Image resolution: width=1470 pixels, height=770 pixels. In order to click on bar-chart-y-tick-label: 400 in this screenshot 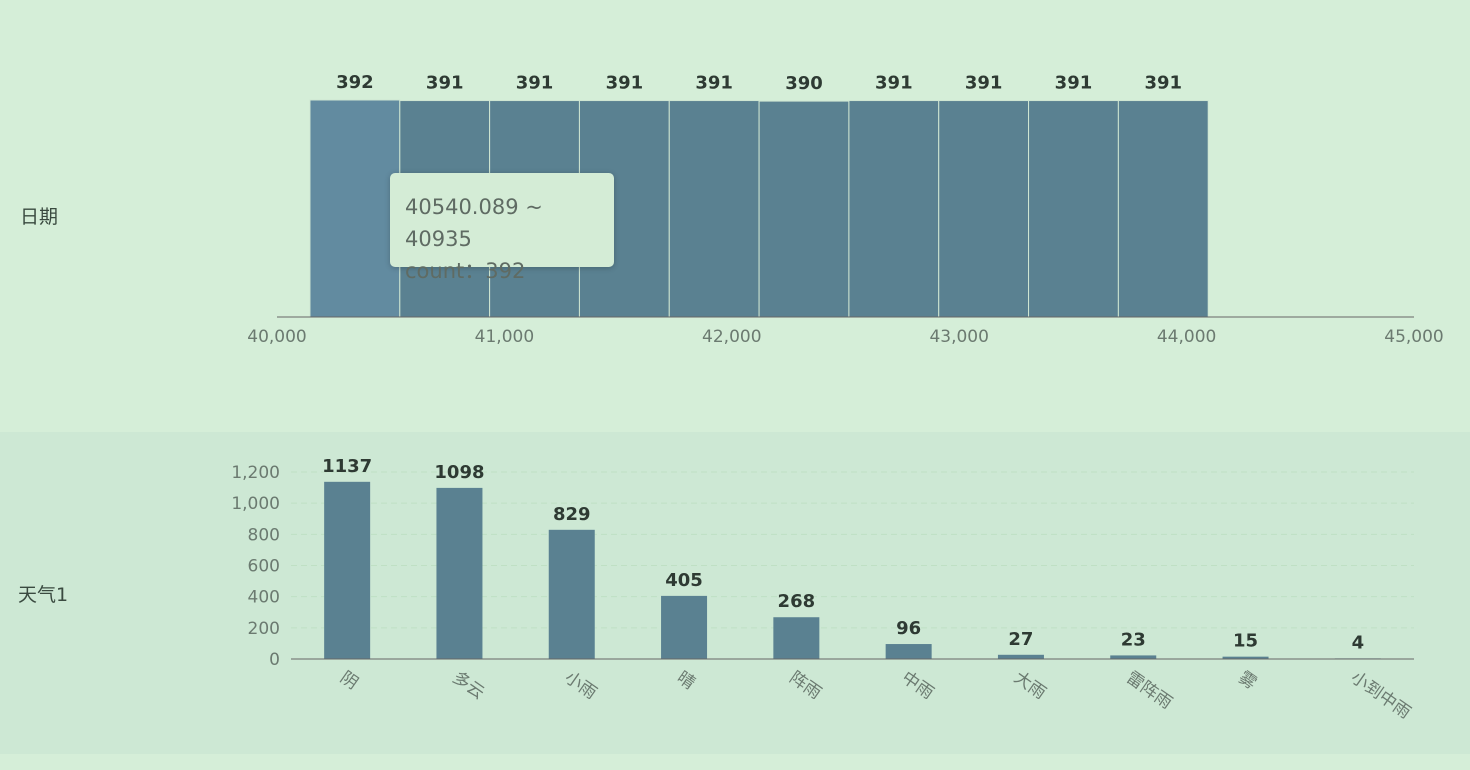, I will do `click(264, 598)`.